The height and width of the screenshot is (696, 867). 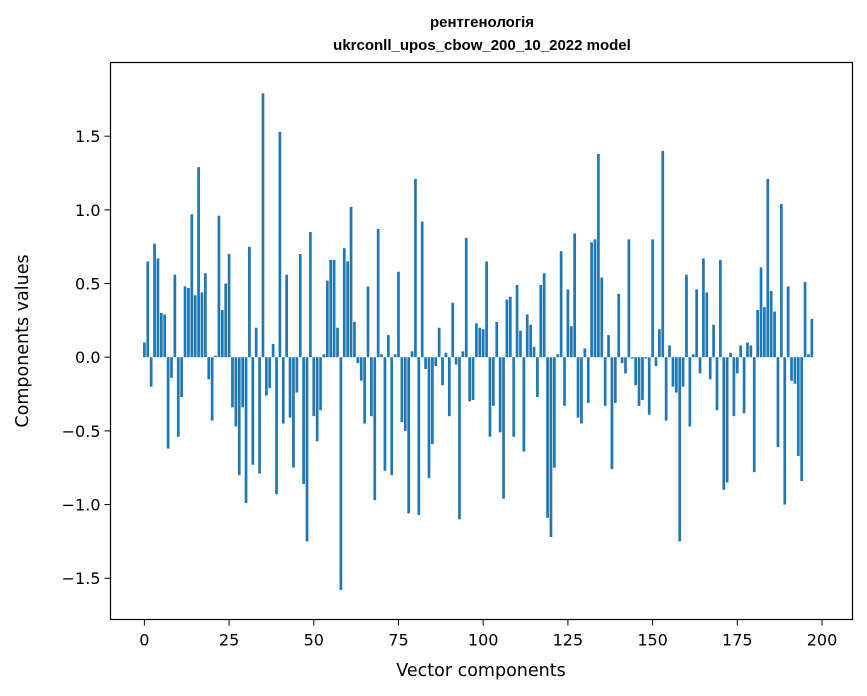 What do you see at coordinates (314, 640) in the screenshot?
I see `x-tick-label: 50` at bounding box center [314, 640].